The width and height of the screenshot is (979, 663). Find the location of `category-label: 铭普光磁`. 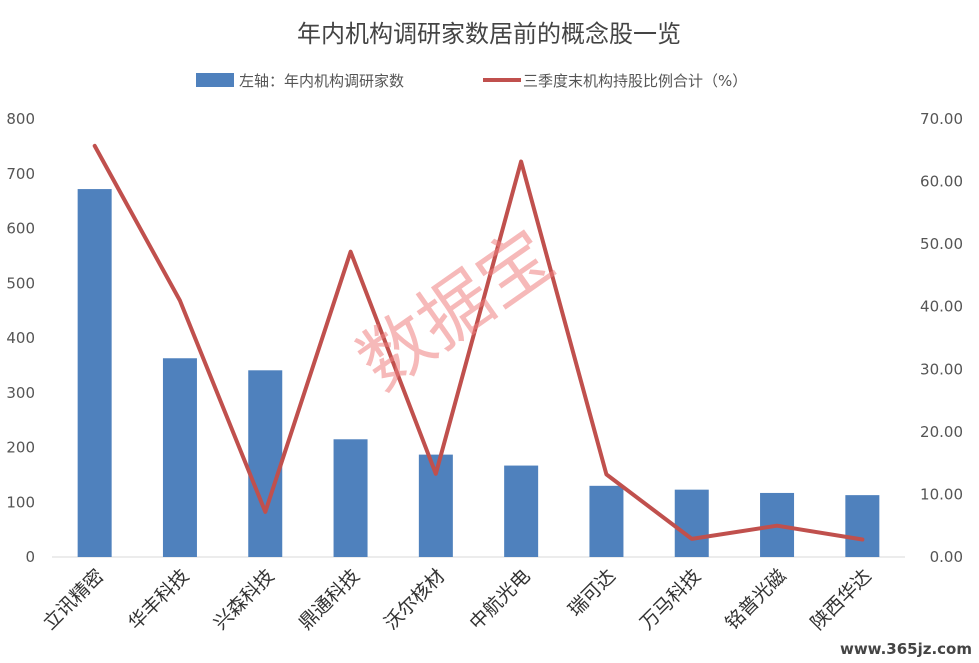

category-label: 铭普光磁 is located at coordinates (755, 599).